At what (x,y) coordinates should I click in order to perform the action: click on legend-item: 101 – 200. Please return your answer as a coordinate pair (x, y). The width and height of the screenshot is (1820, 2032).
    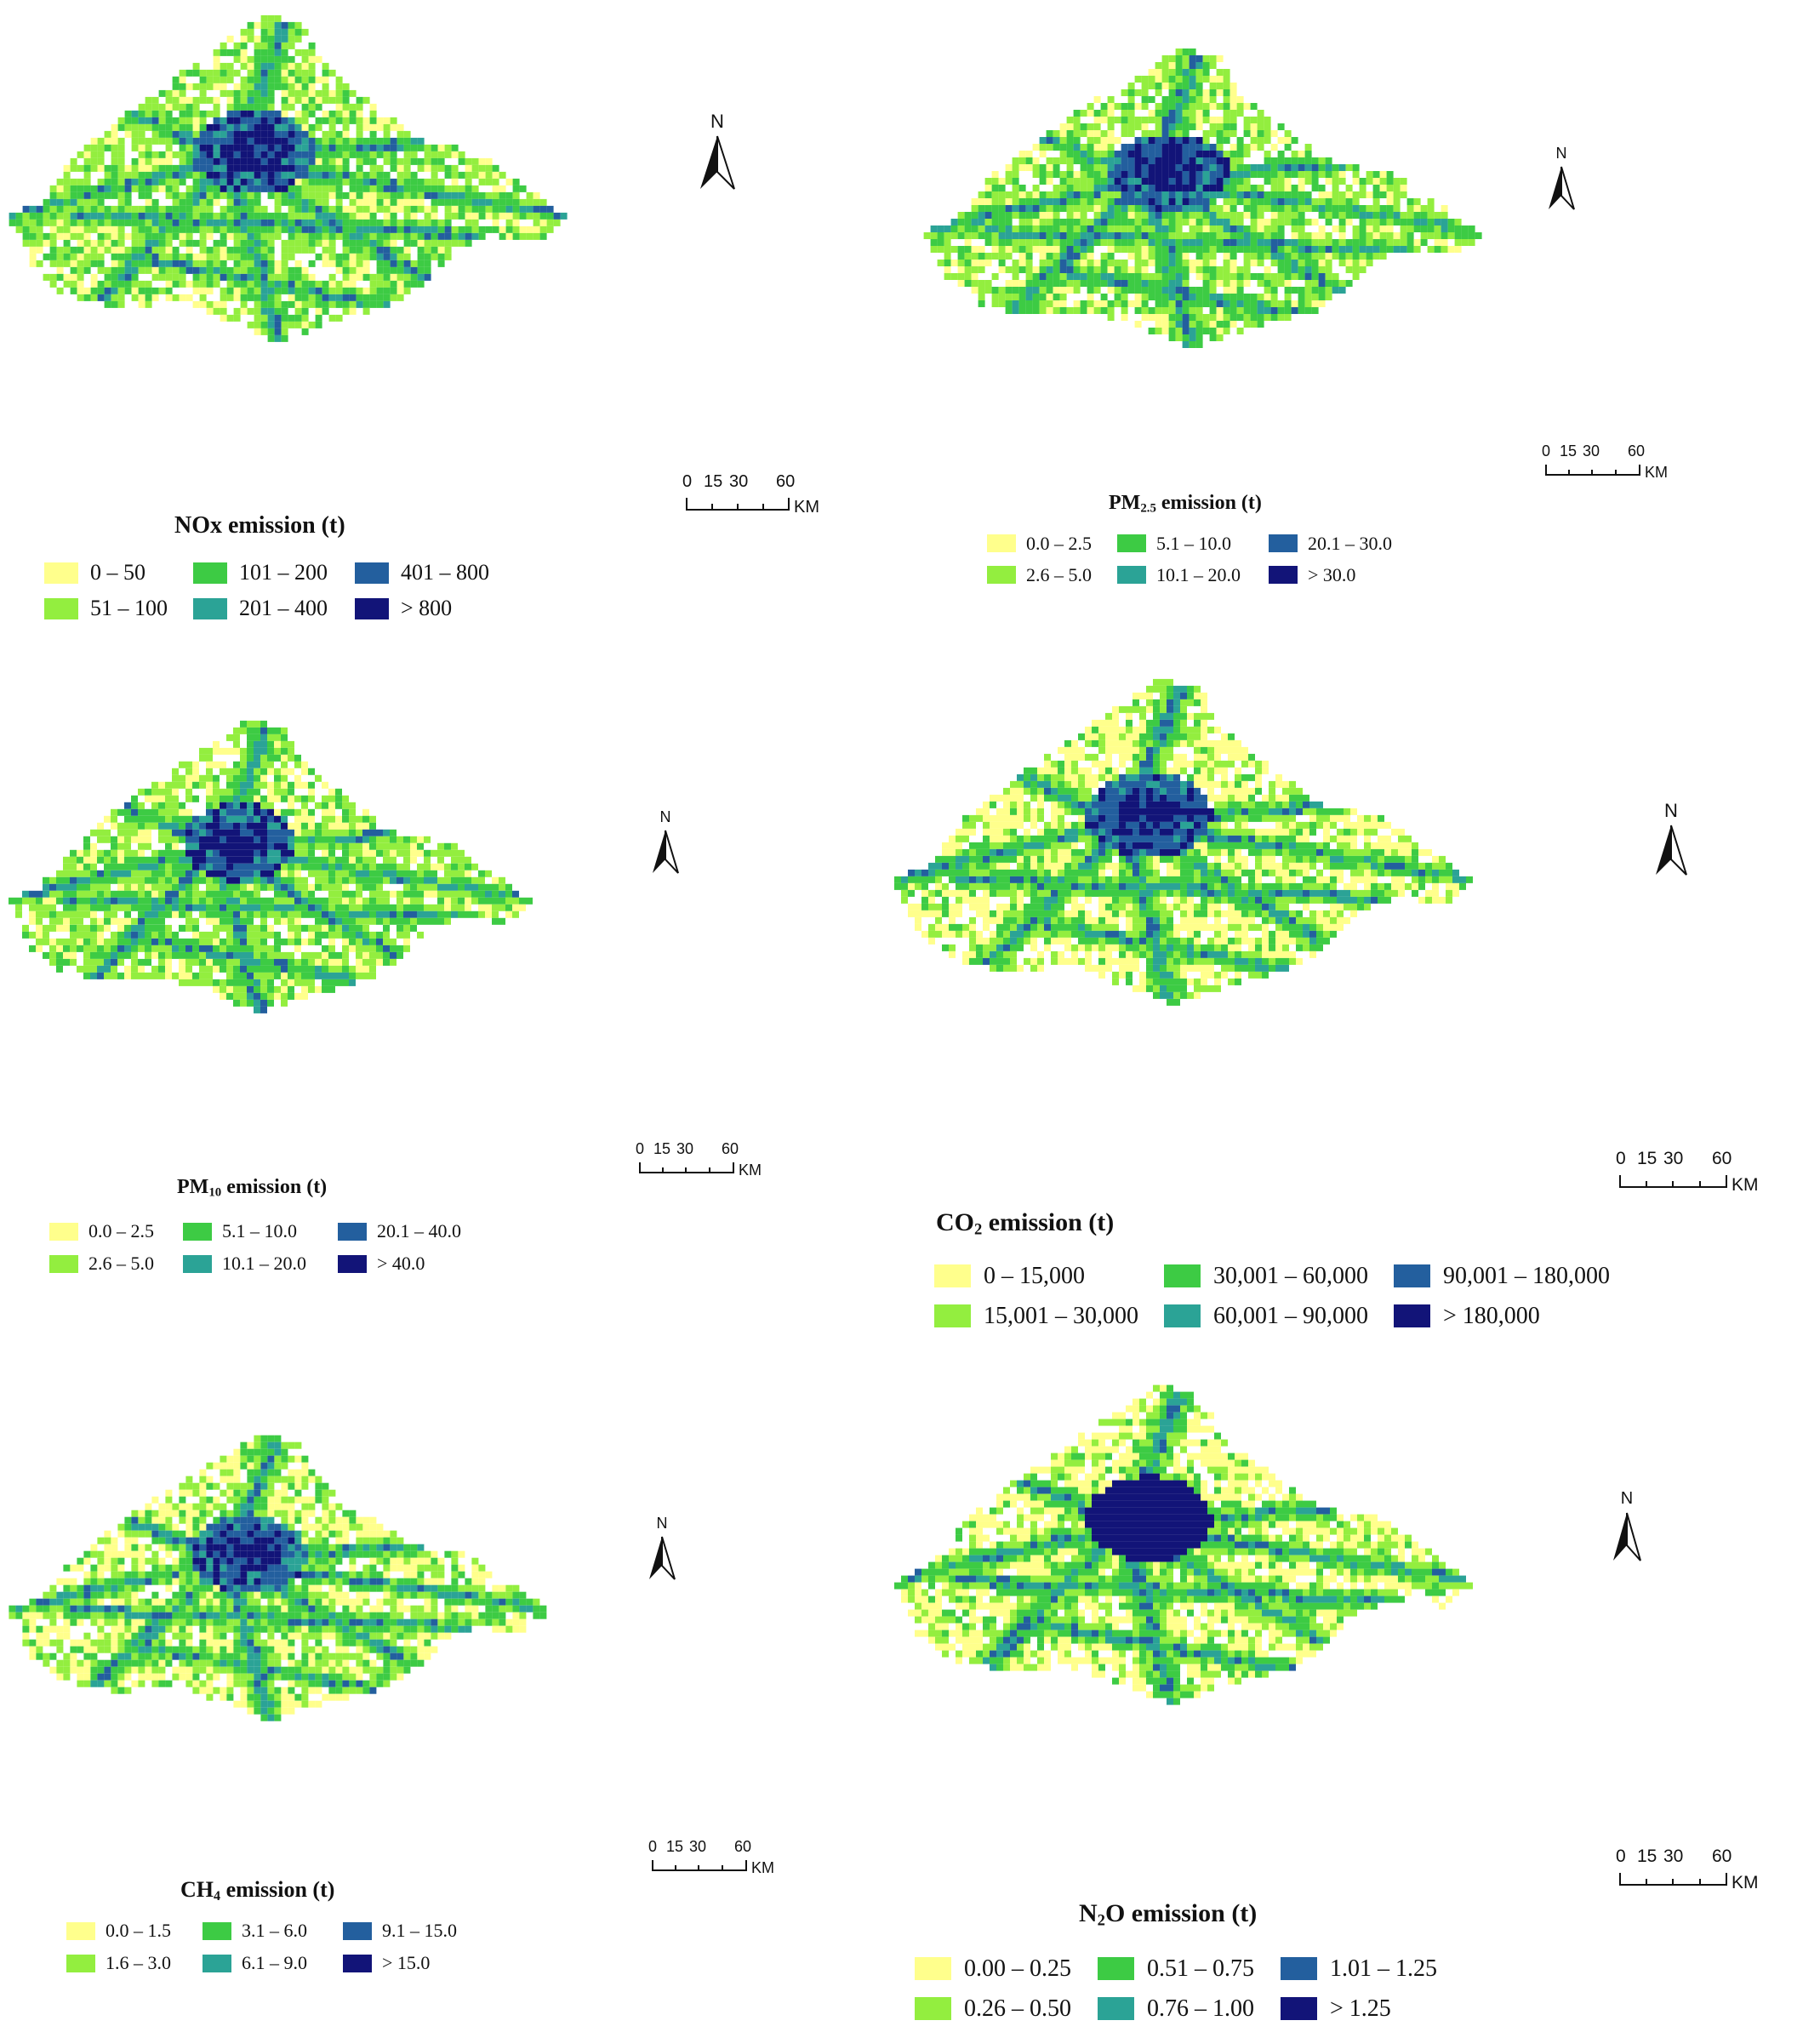
    Looking at the image, I should click on (274, 573).